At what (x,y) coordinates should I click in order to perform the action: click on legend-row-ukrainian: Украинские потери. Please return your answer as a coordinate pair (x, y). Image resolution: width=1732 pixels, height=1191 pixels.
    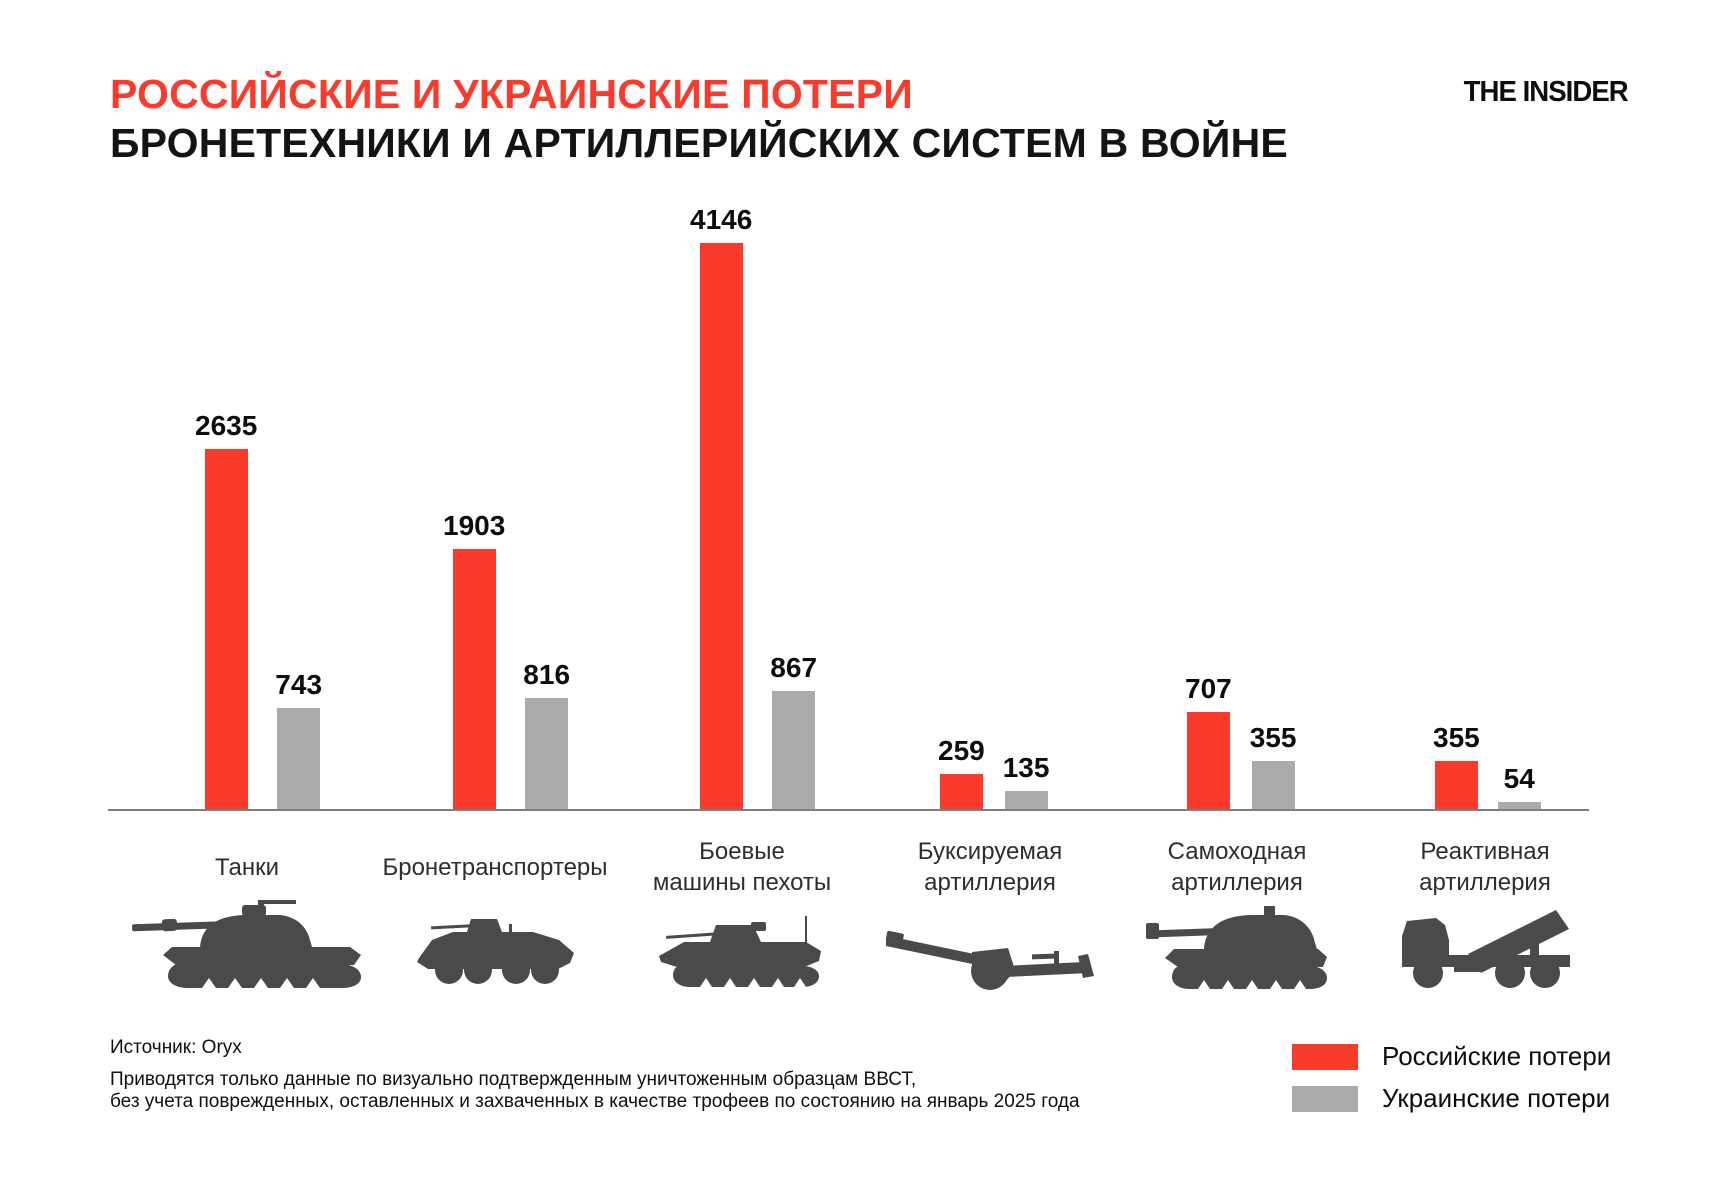
    Looking at the image, I should click on (1451, 1098).